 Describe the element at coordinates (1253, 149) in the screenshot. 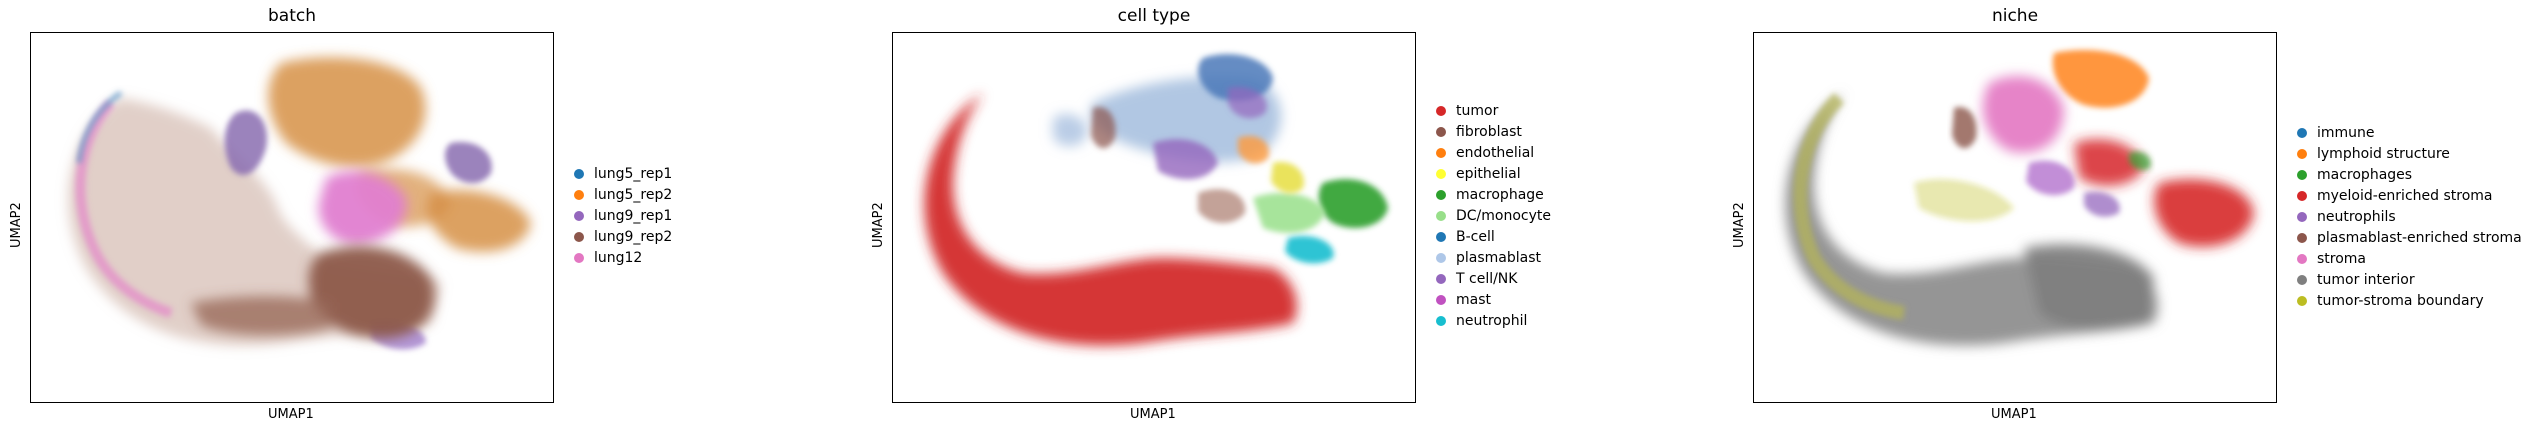

I see `cluster-endothelial` at that location.